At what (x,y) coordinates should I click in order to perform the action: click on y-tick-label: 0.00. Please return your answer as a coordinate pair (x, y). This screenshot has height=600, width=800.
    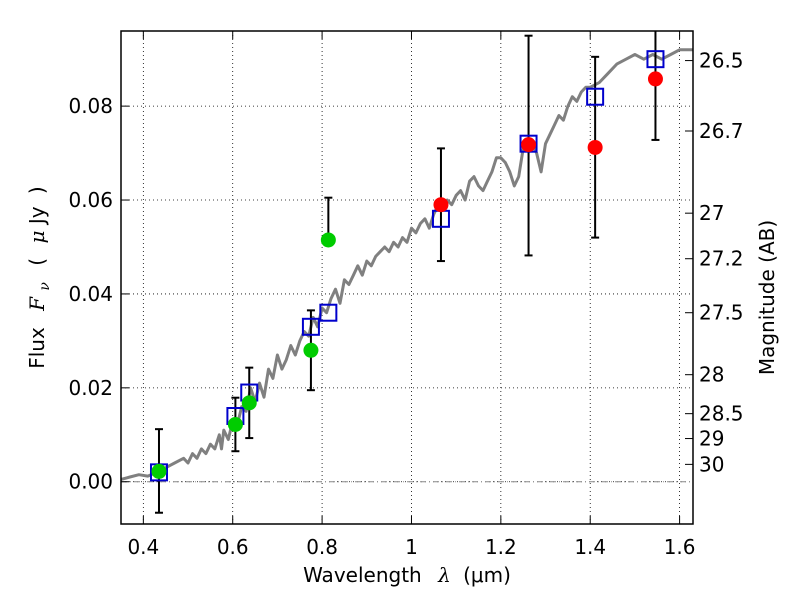
    Looking at the image, I should click on (90, 482).